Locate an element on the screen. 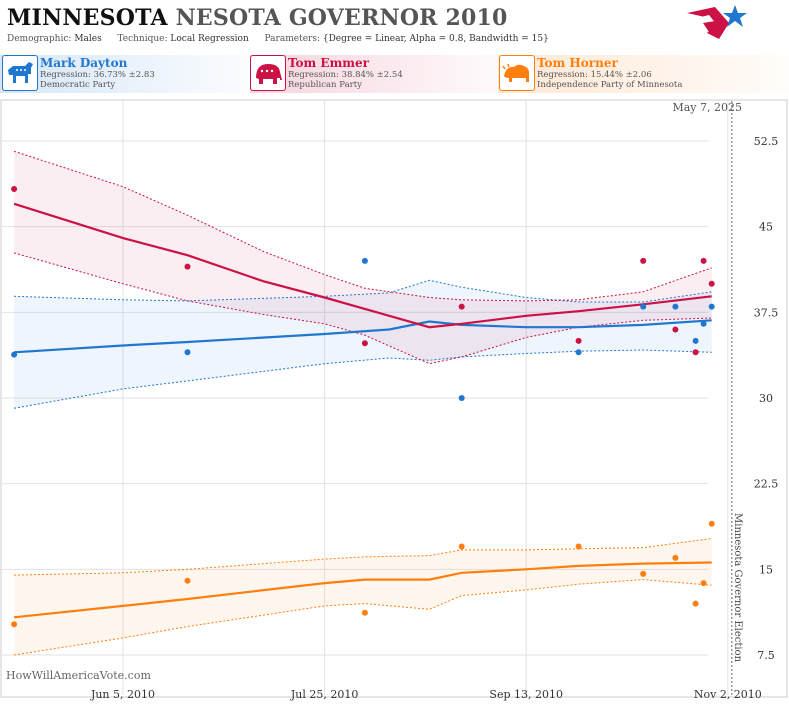 The height and width of the screenshot is (704, 789). legend-background is located at coordinates (394, 74).